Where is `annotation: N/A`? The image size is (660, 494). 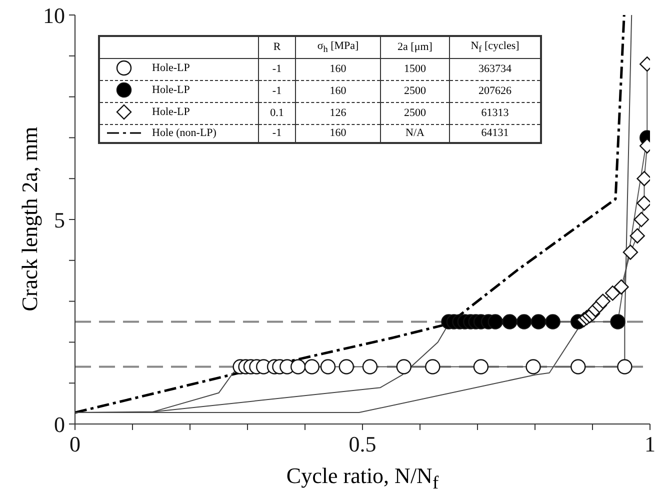
annotation: N/A is located at coordinates (415, 133).